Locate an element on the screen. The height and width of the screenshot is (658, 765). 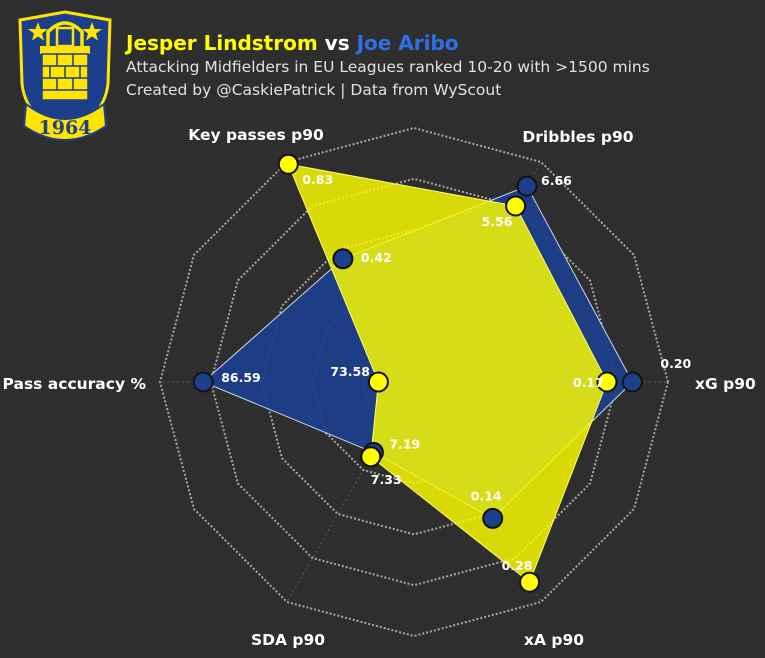
jesper-lindstrom-point-xg-p90 is located at coordinates (607, 382).